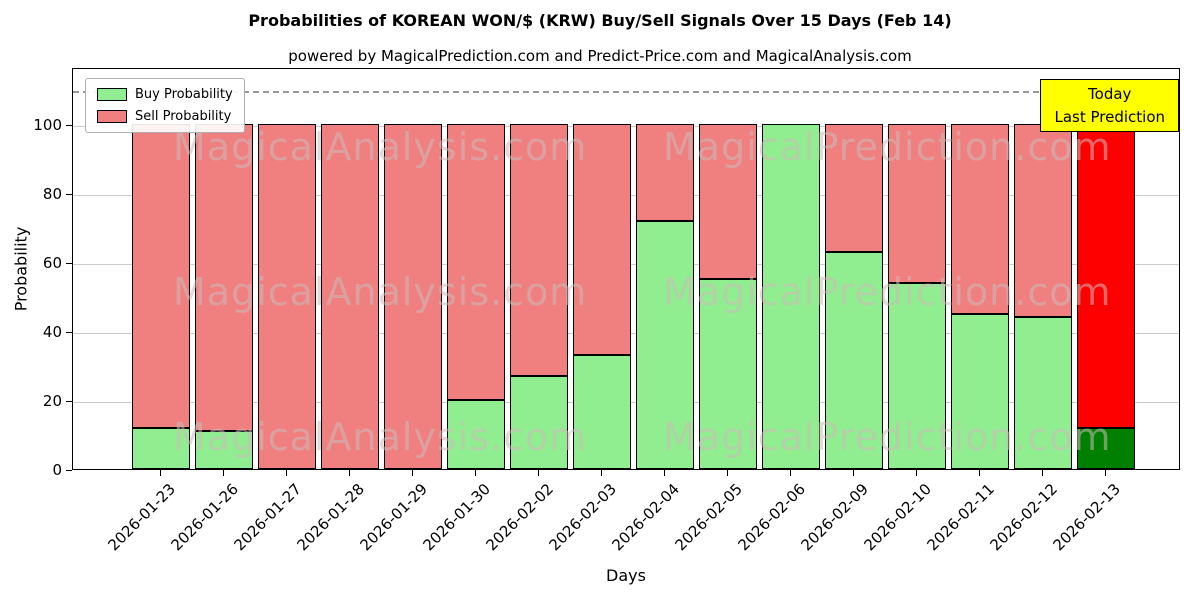 This screenshot has height=600, width=1200. Describe the element at coordinates (47, 124) in the screenshot. I see `y-tick-label: 100` at that location.